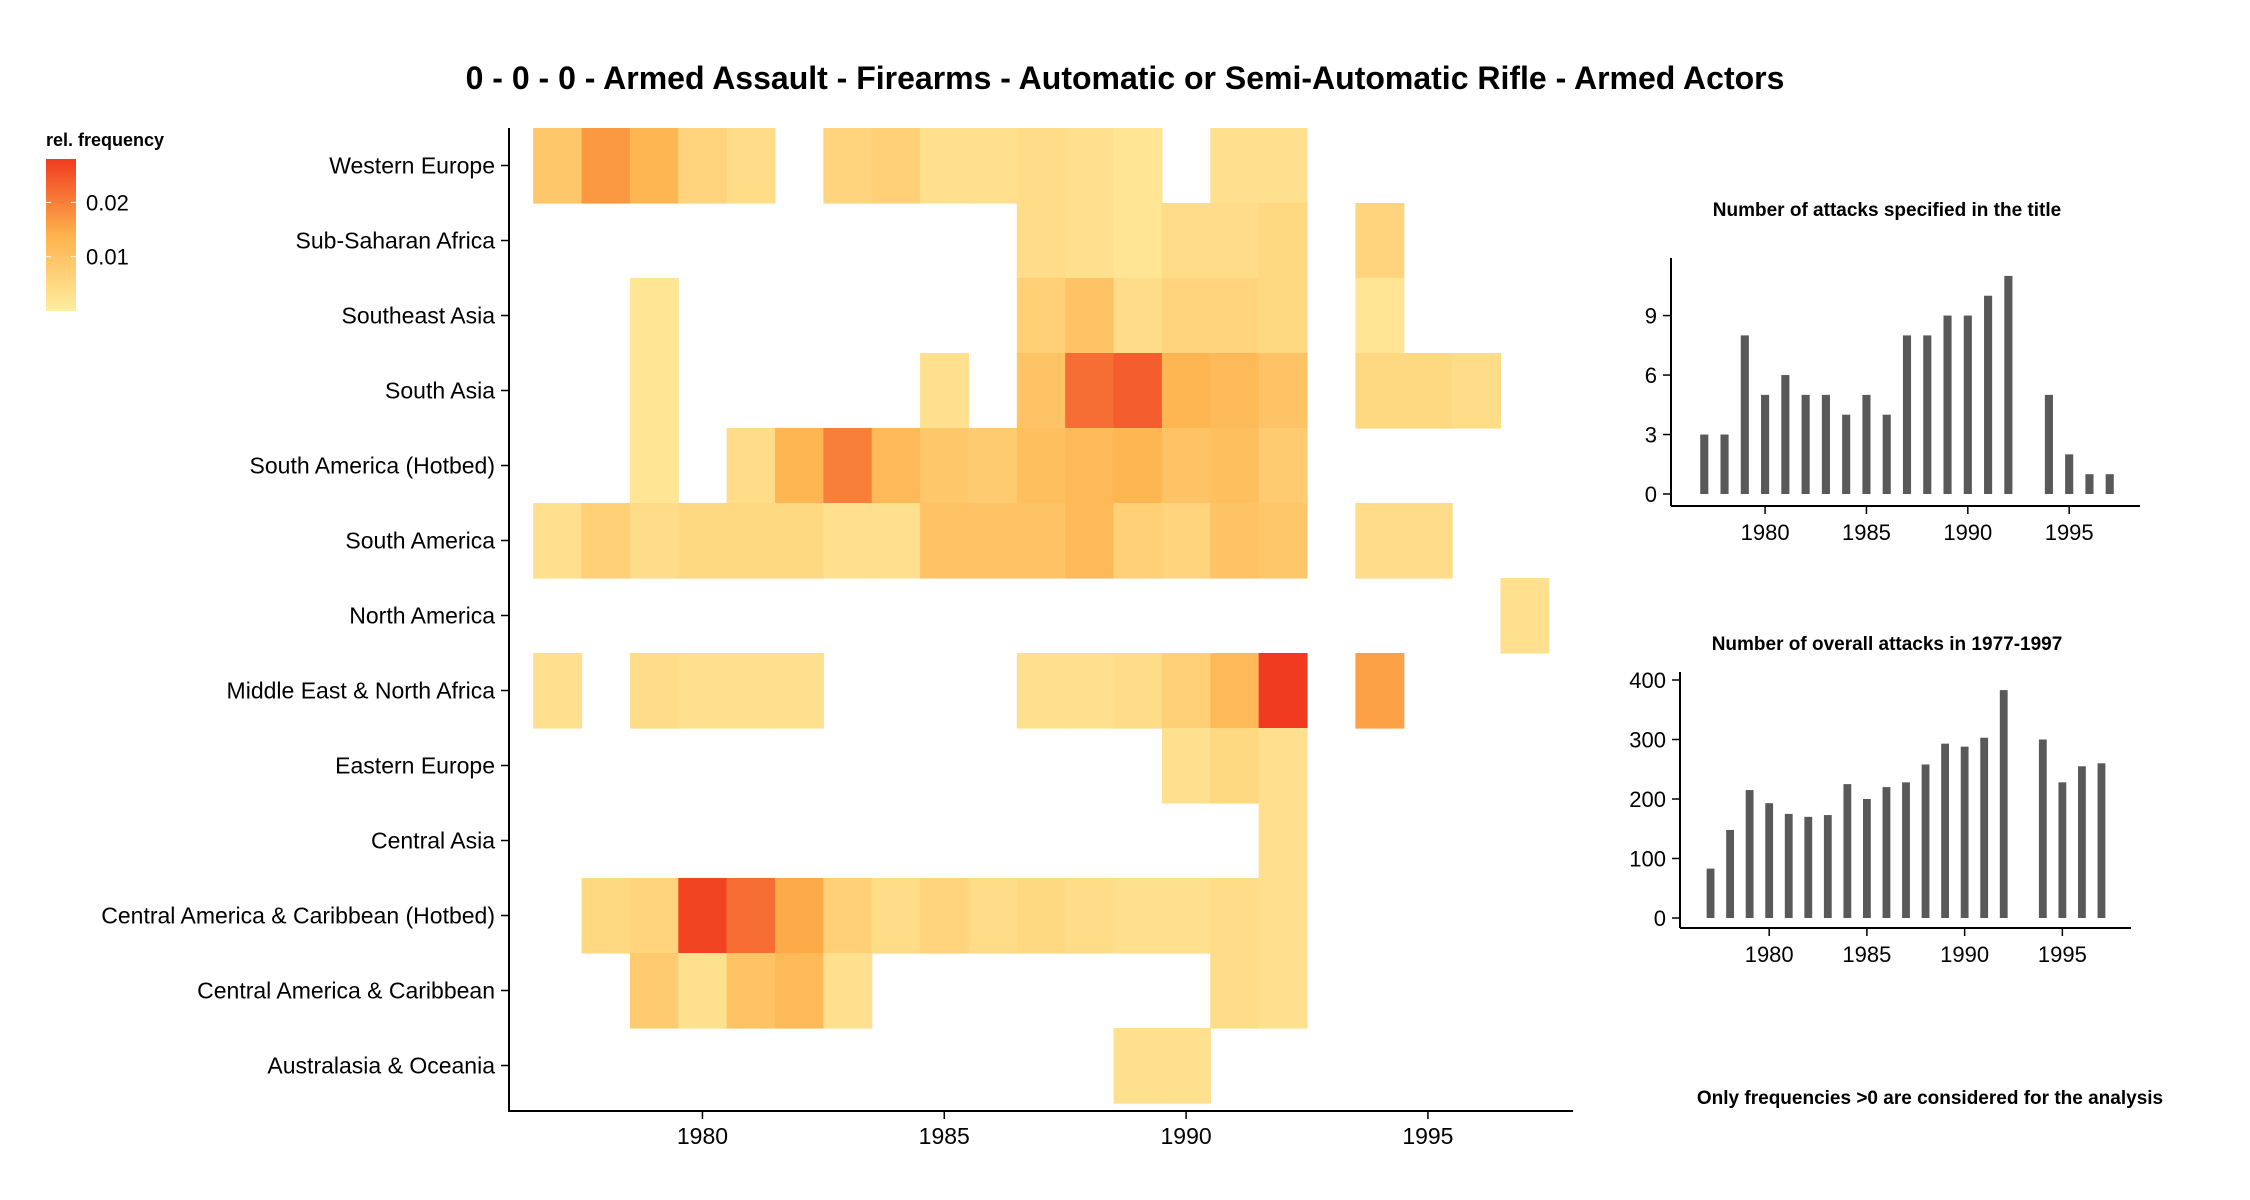 This screenshot has width=2250, height=1200. I want to click on y-tick-label: Central America & Caribbean, so click(346, 991).